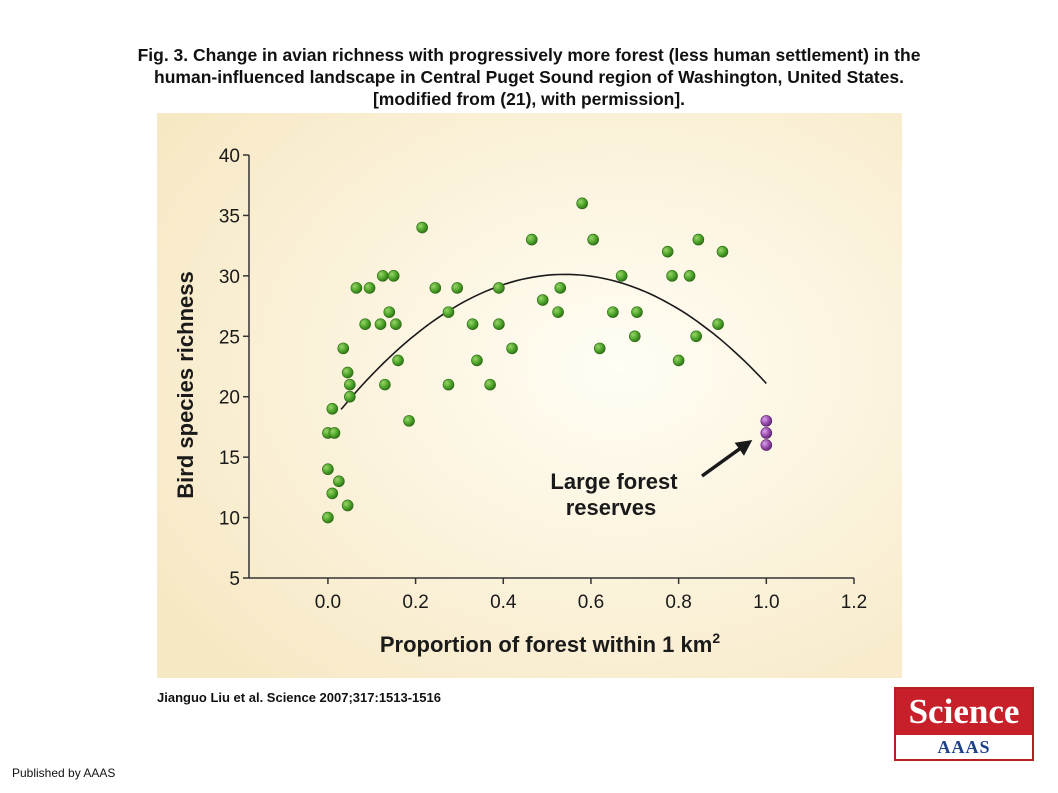 This screenshot has height=793, width=1058. I want to click on aaas-logo-wordmark: AAAS, so click(964, 747).